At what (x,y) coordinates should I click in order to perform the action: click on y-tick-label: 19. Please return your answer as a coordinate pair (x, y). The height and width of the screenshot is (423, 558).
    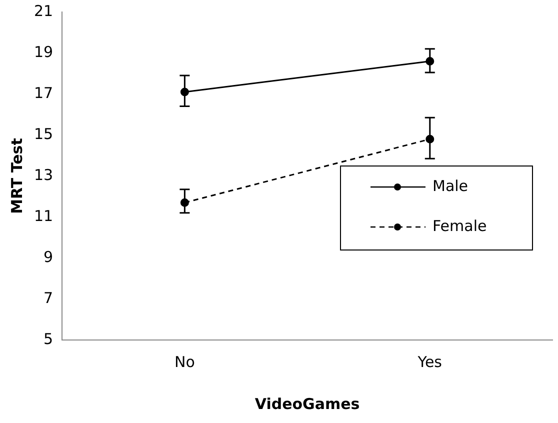
    Looking at the image, I should click on (44, 51).